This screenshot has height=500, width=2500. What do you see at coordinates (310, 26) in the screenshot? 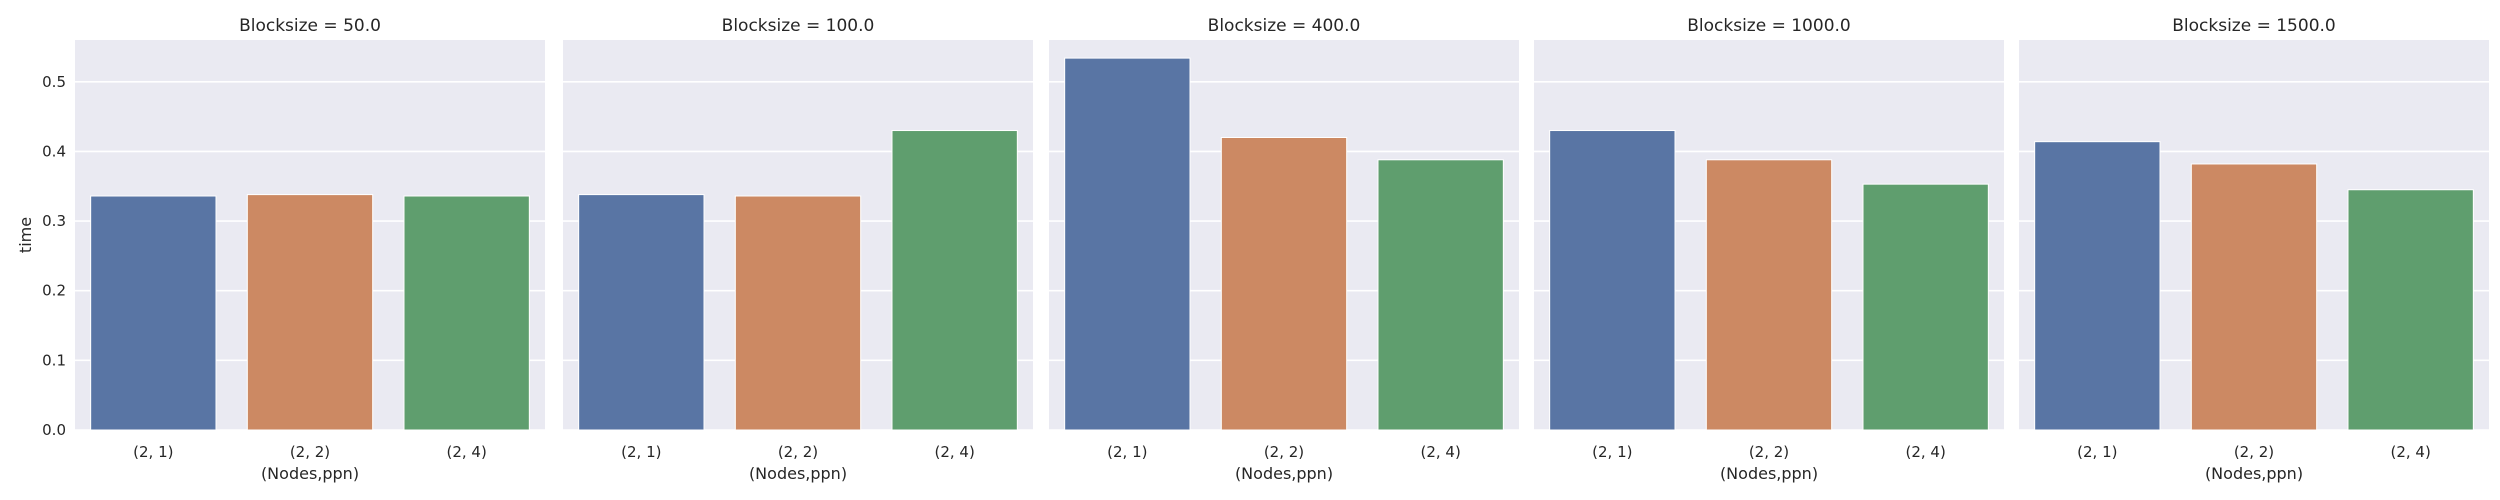
I see `panel-title: Blocksize = 50.0` at bounding box center [310, 26].